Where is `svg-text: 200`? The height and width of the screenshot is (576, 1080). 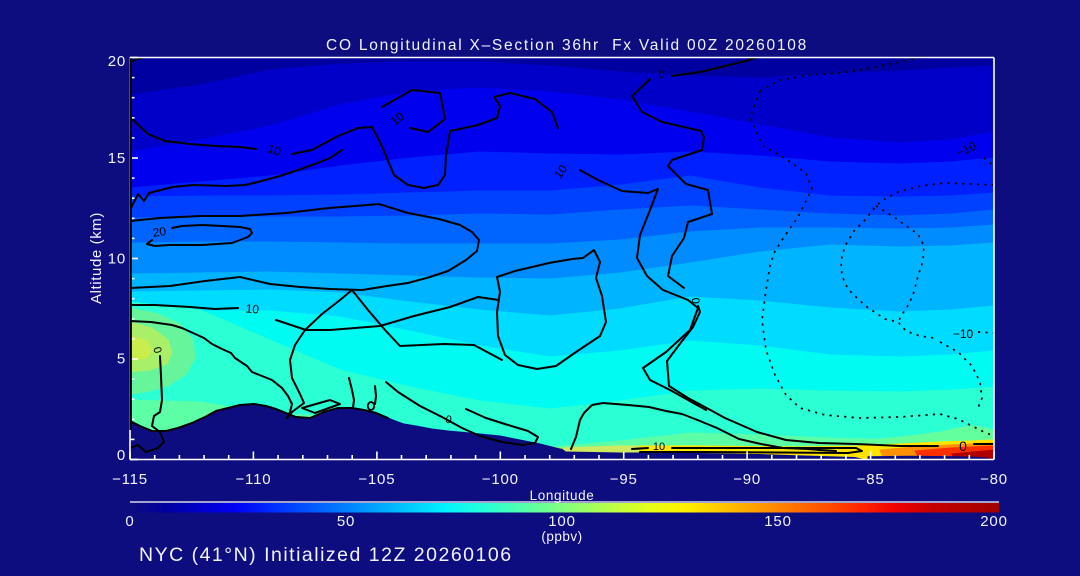
svg-text: 200 is located at coordinates (993, 521).